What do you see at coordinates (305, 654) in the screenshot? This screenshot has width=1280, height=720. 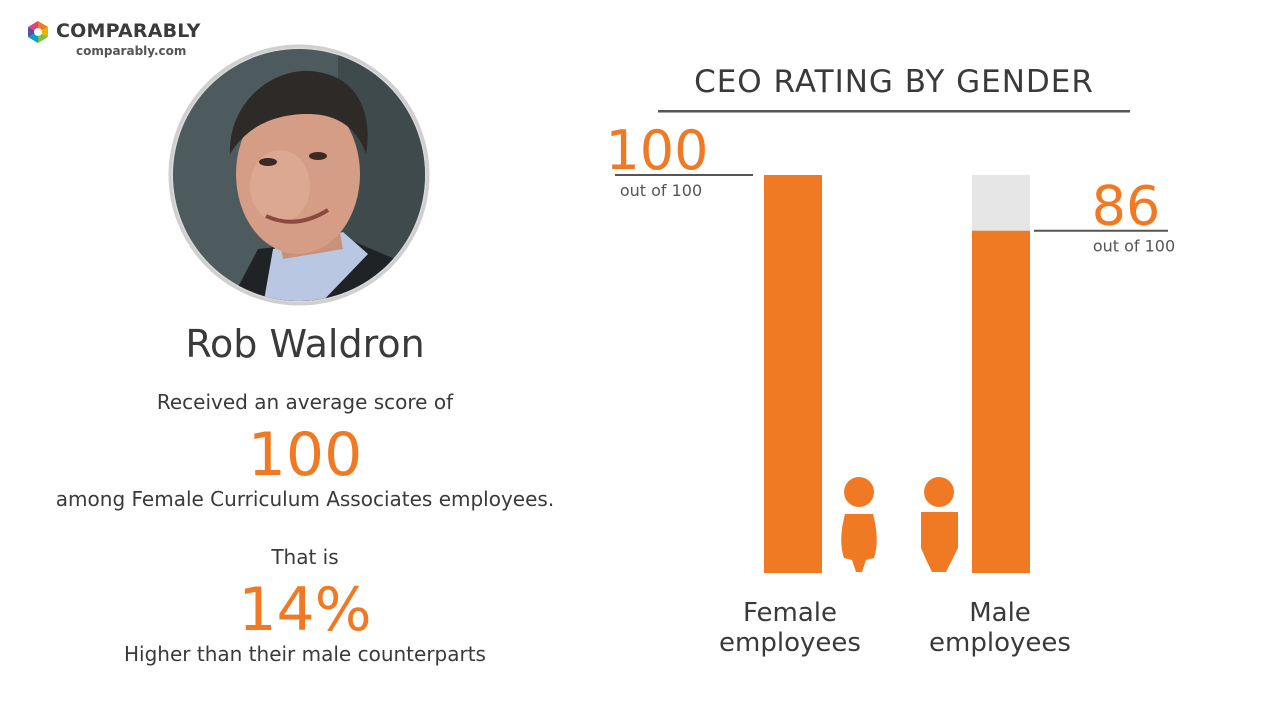 I see `higher-than-text: Higher than their male counterparts` at bounding box center [305, 654].